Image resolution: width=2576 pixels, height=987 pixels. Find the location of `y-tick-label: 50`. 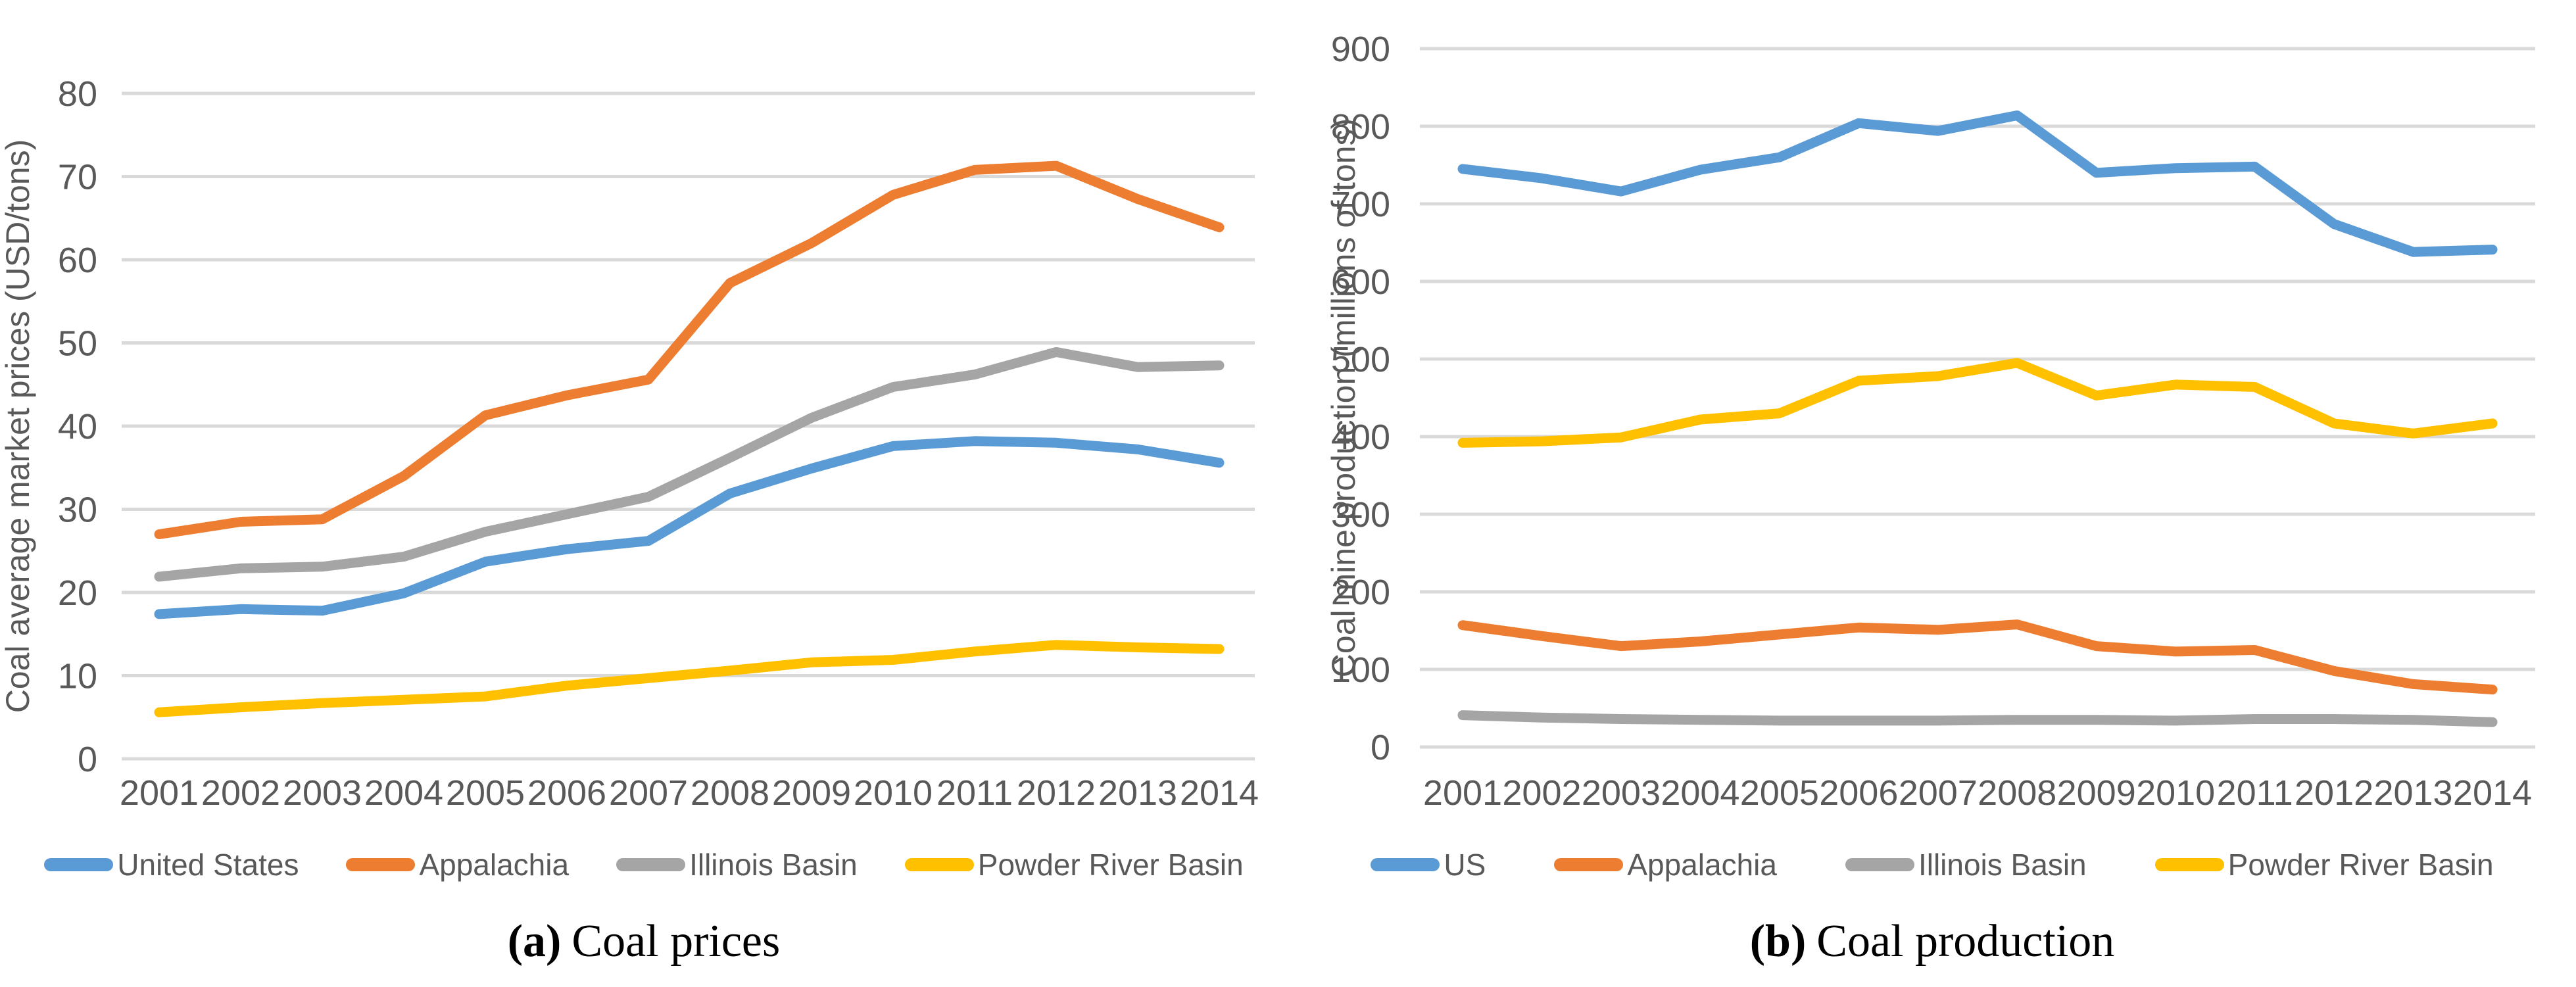

y-tick-label: 50 is located at coordinates (77, 344).